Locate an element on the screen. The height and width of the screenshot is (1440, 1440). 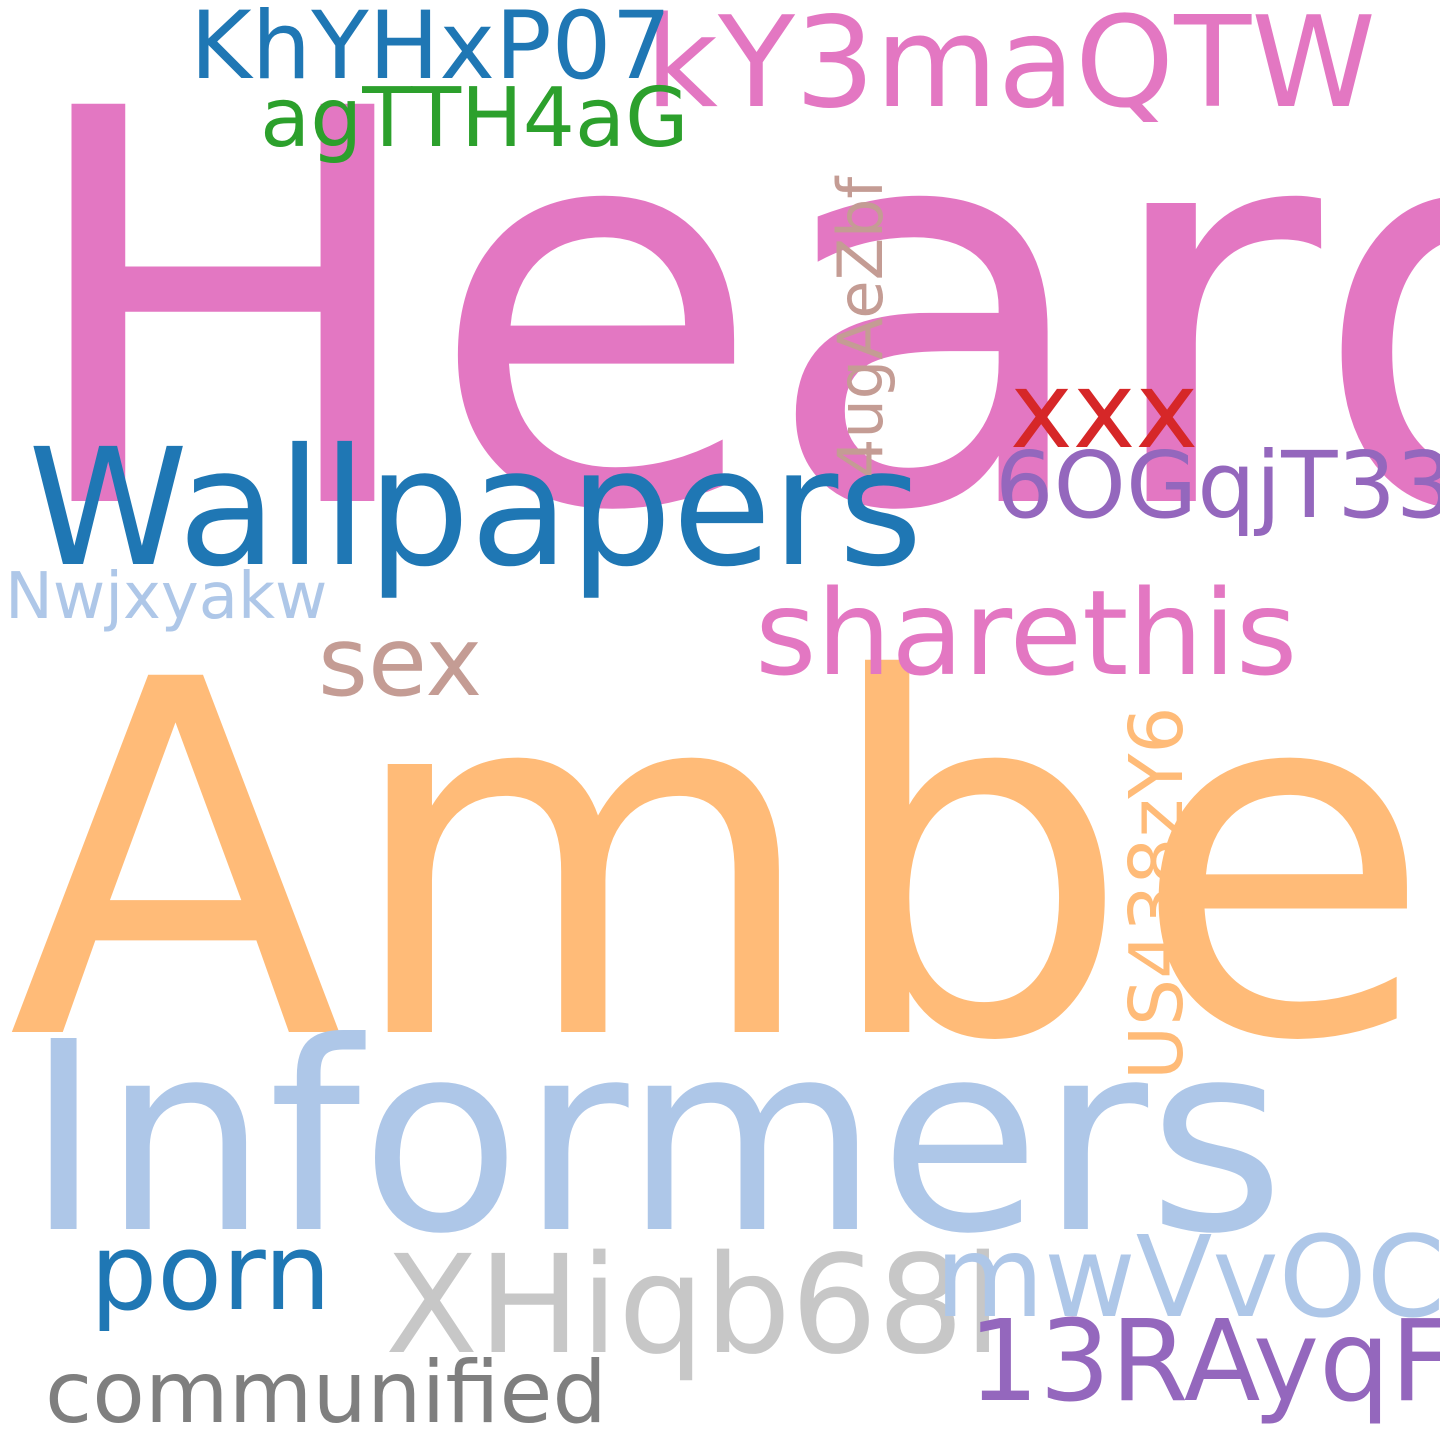
word-sex: sex is located at coordinates (400, 662).